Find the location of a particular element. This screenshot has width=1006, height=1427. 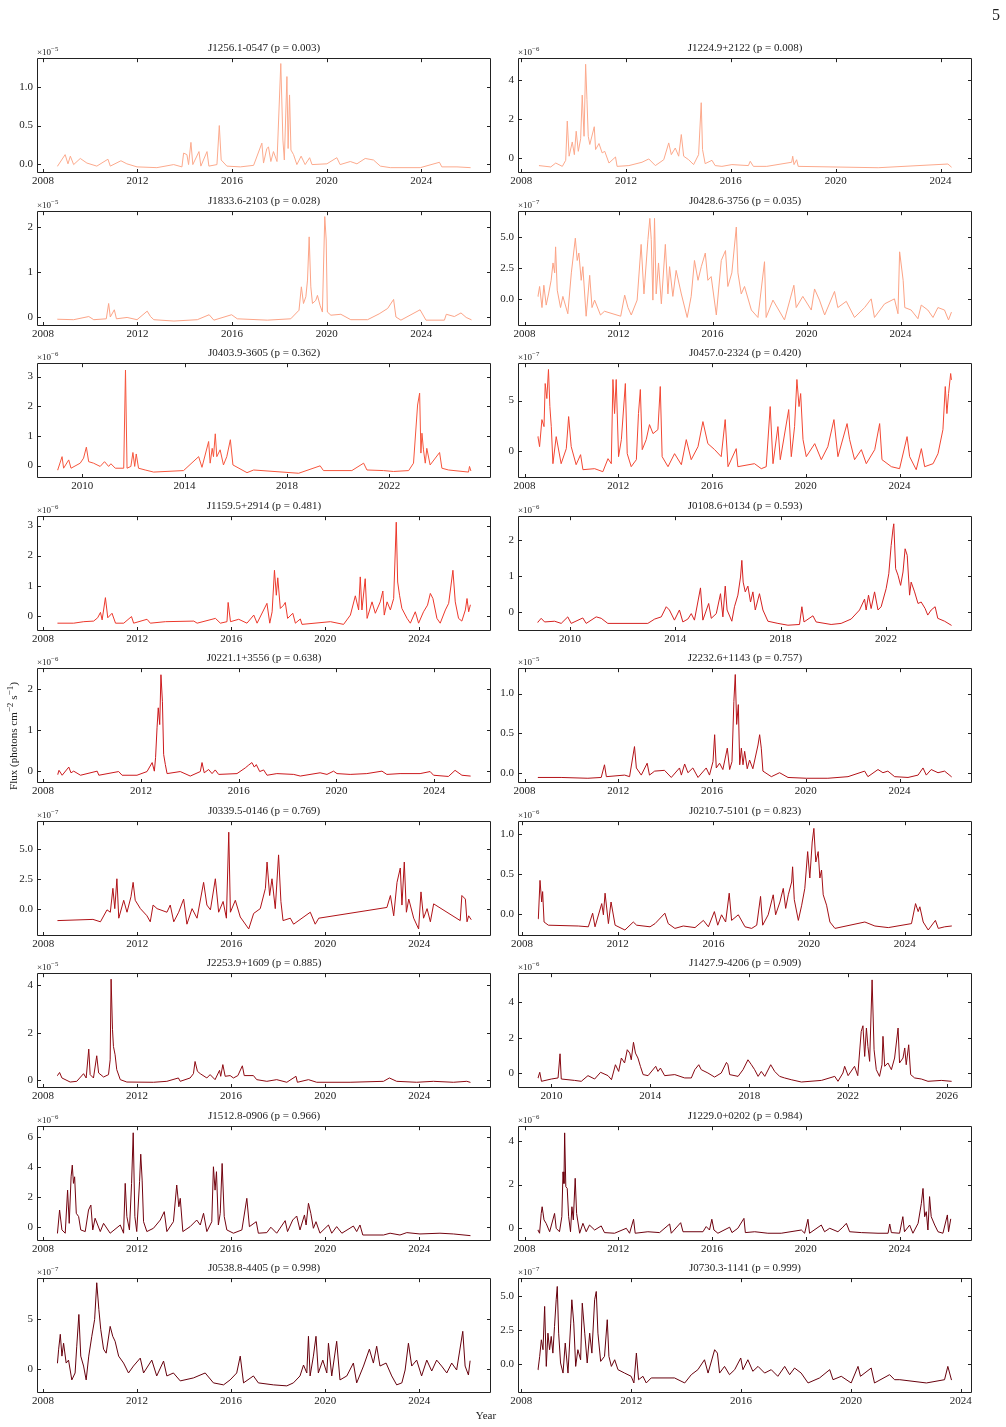

chart-title: J1229.0+0202 (p = 0.984) is located at coordinates (745, 1115).